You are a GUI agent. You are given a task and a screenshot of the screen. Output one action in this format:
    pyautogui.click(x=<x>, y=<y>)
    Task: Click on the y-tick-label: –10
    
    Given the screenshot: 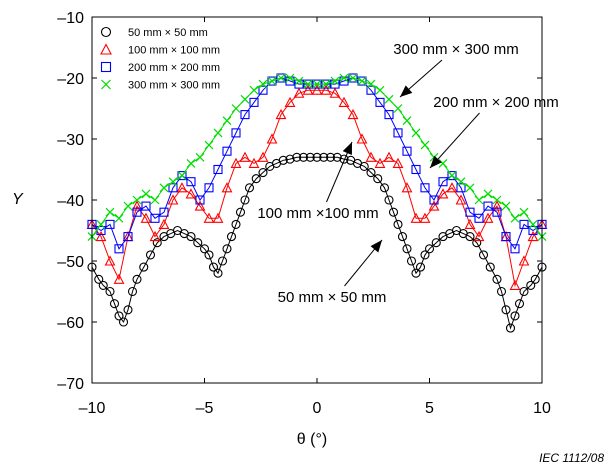 What is the action you would take?
    pyautogui.click(x=70, y=18)
    